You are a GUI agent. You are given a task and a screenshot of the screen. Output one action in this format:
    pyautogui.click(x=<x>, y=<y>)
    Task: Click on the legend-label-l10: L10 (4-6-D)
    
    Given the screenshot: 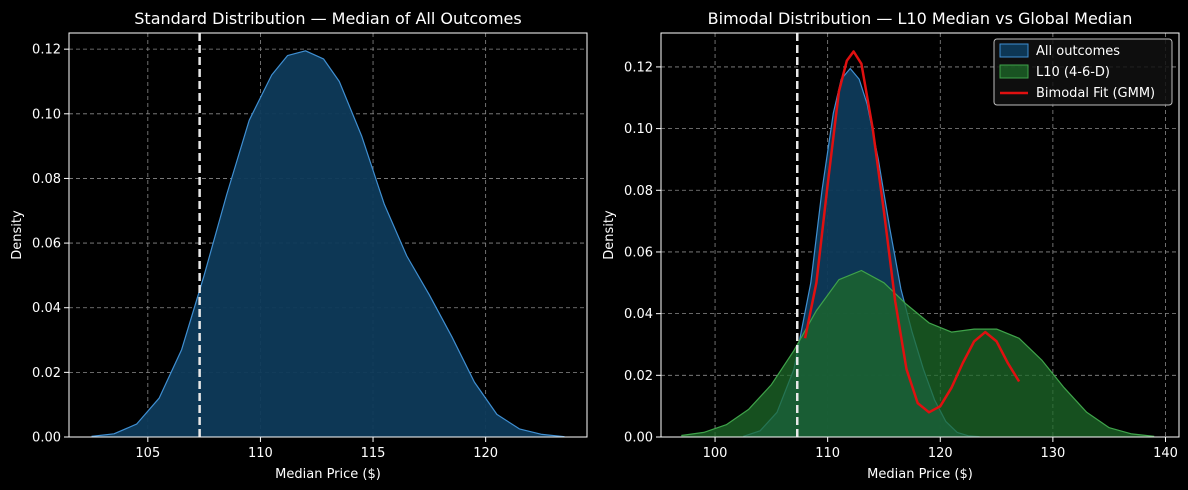 What is the action you would take?
    pyautogui.click(x=1073, y=72)
    